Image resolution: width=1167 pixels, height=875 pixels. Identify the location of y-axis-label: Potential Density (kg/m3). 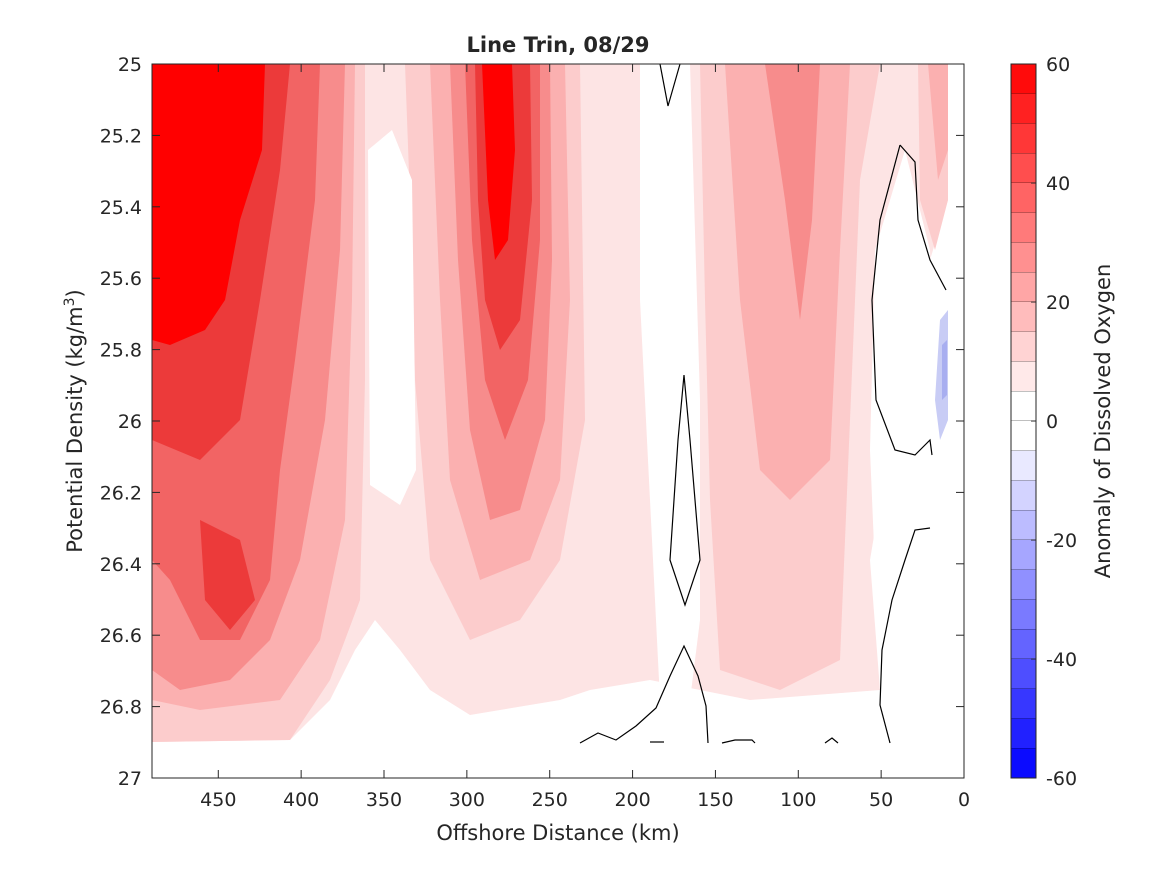
(74, 421).